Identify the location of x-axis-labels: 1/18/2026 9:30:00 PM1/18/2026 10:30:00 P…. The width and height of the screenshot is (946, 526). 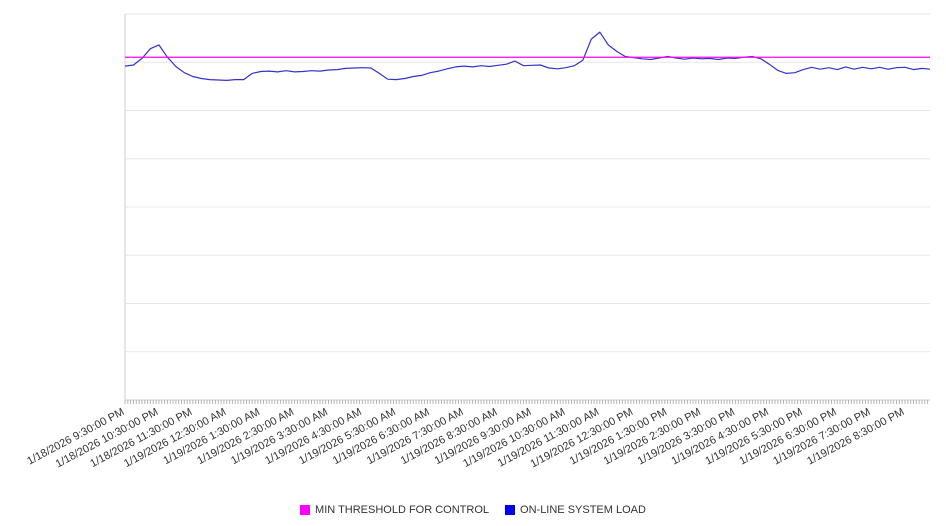
(465, 438).